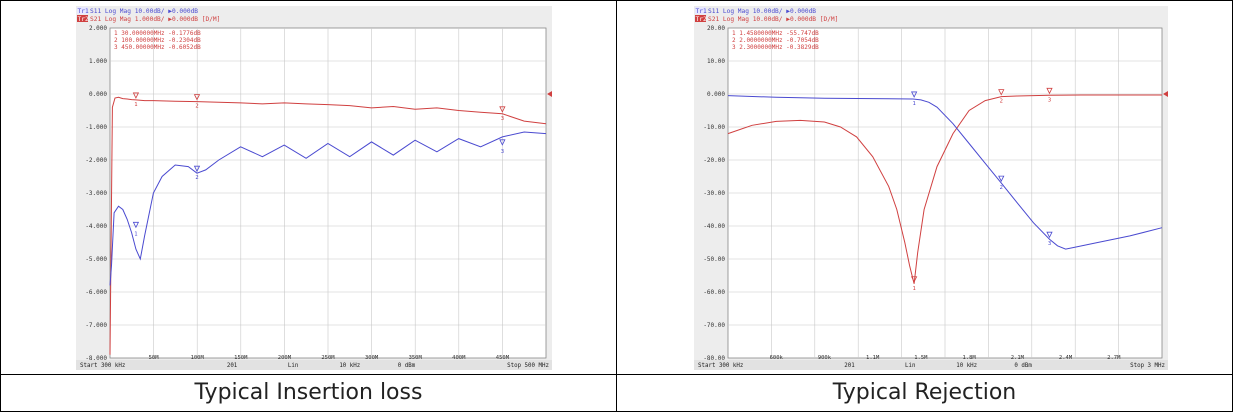 The height and width of the screenshot is (412, 1233). What do you see at coordinates (96, 160) in the screenshot?
I see `y-tick-label: -2.000` at bounding box center [96, 160].